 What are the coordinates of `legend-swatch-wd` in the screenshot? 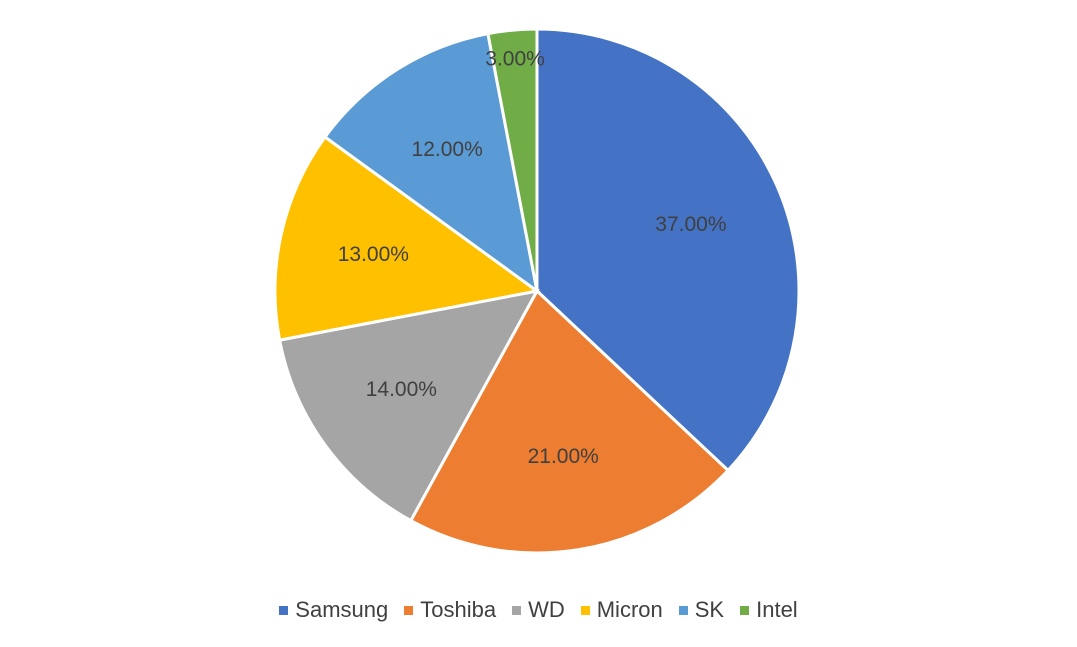 It's located at (517, 610).